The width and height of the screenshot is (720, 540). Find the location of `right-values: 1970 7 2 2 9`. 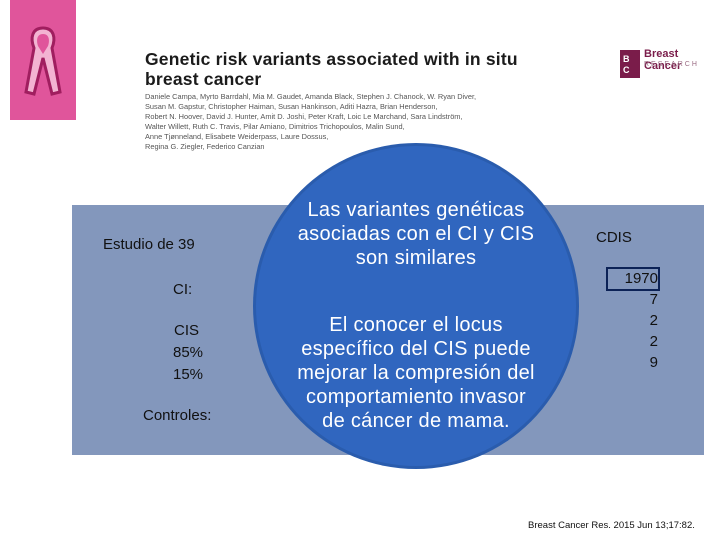

right-values: 1970 7 2 2 9 is located at coordinates (636, 320).